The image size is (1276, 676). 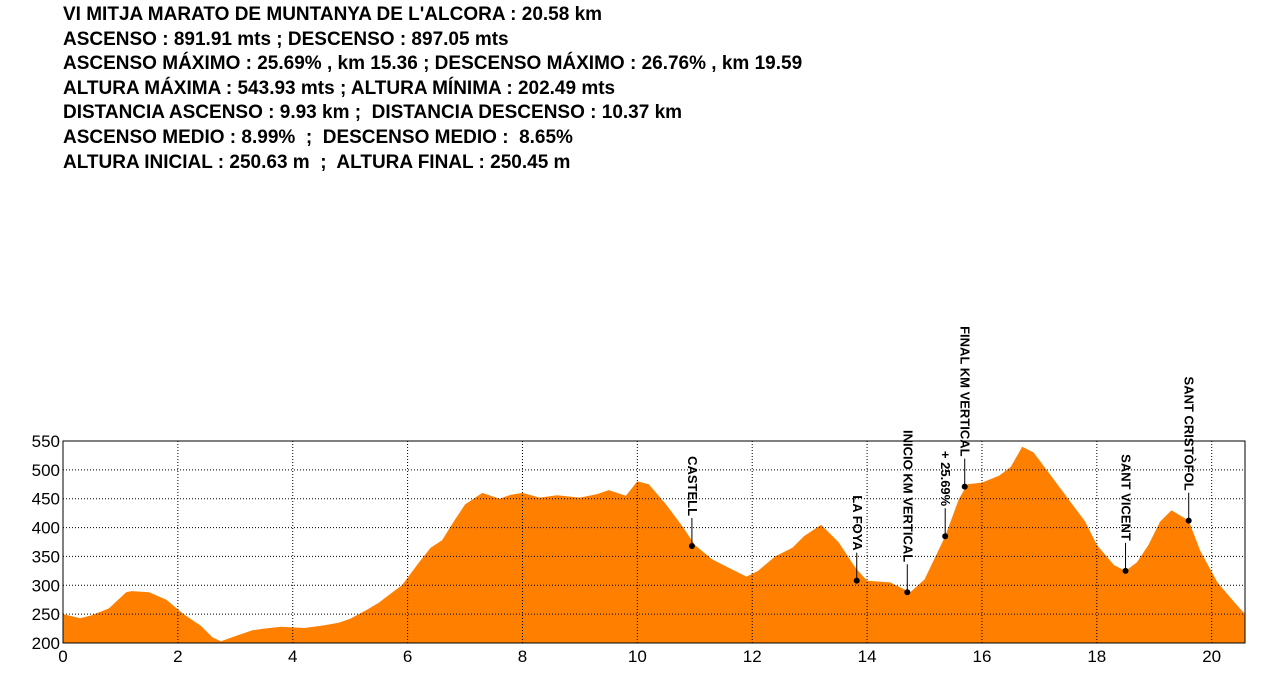 What do you see at coordinates (857, 523) in the screenshot?
I see `waypoint-label: LA FOYA` at bounding box center [857, 523].